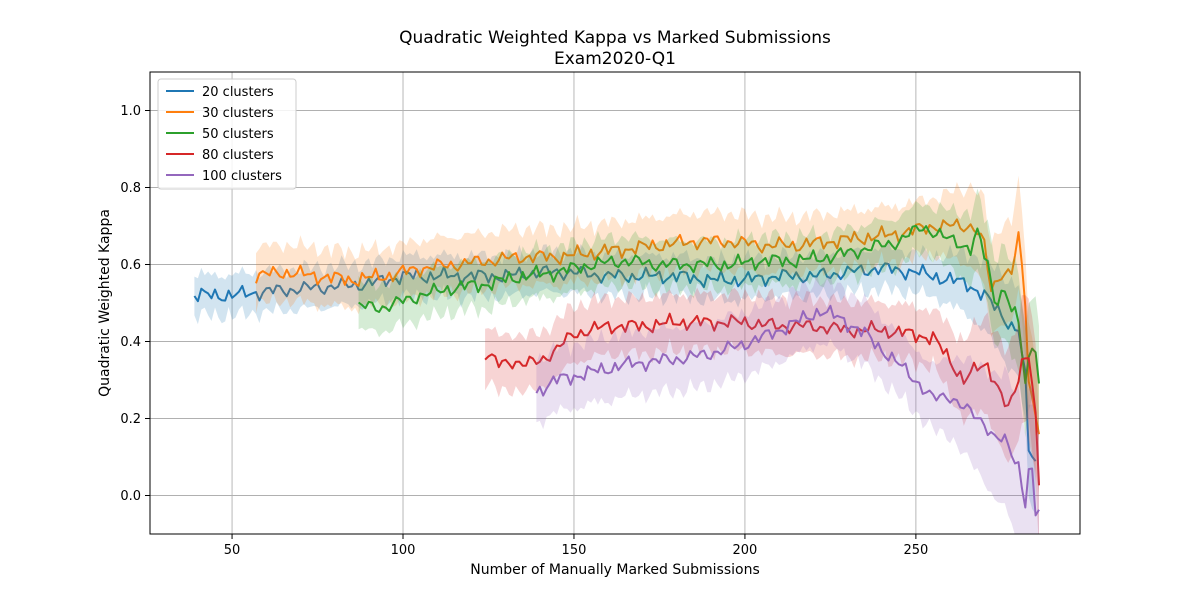 This screenshot has height=600, width=1200. Describe the element at coordinates (130, 342) in the screenshot. I see `y-tick-label: 0.4` at that location.